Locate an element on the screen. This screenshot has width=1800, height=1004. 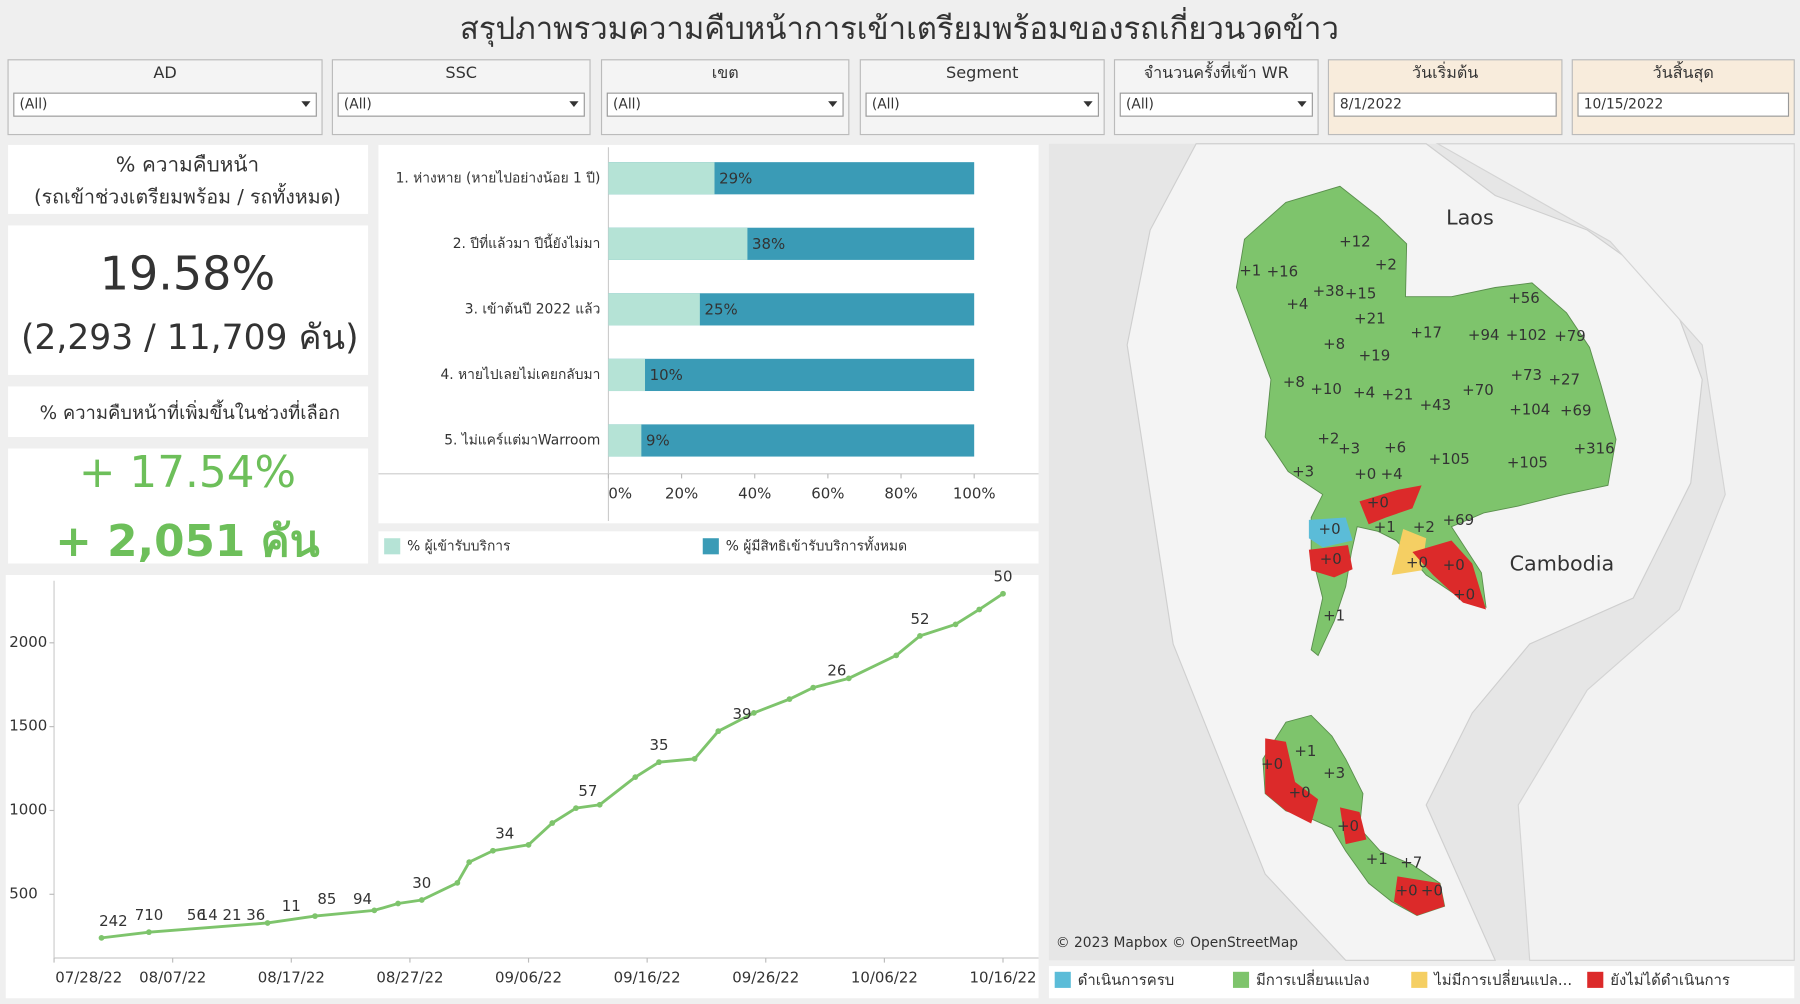
map-label: +70 is located at coordinates (1478, 390).